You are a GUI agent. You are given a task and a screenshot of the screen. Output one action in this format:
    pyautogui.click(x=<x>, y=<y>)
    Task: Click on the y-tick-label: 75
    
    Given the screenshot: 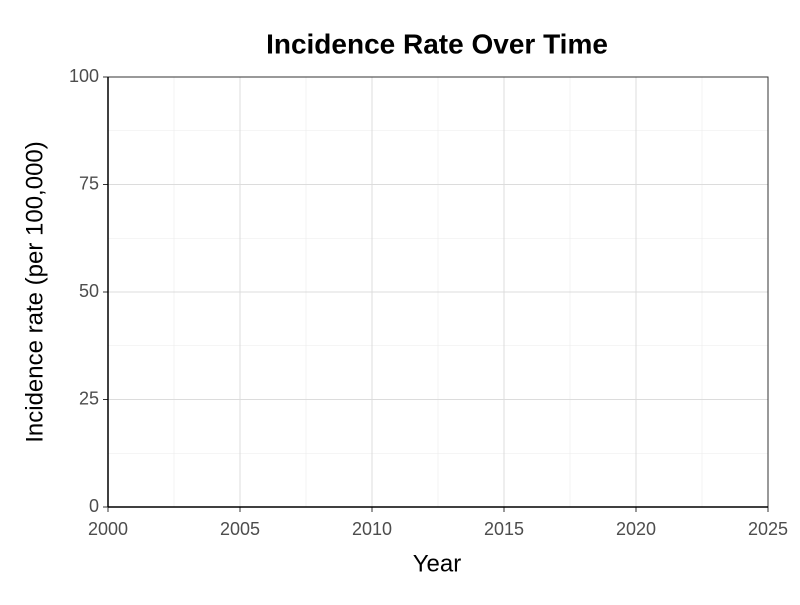 What is the action you would take?
    pyautogui.click(x=89, y=183)
    